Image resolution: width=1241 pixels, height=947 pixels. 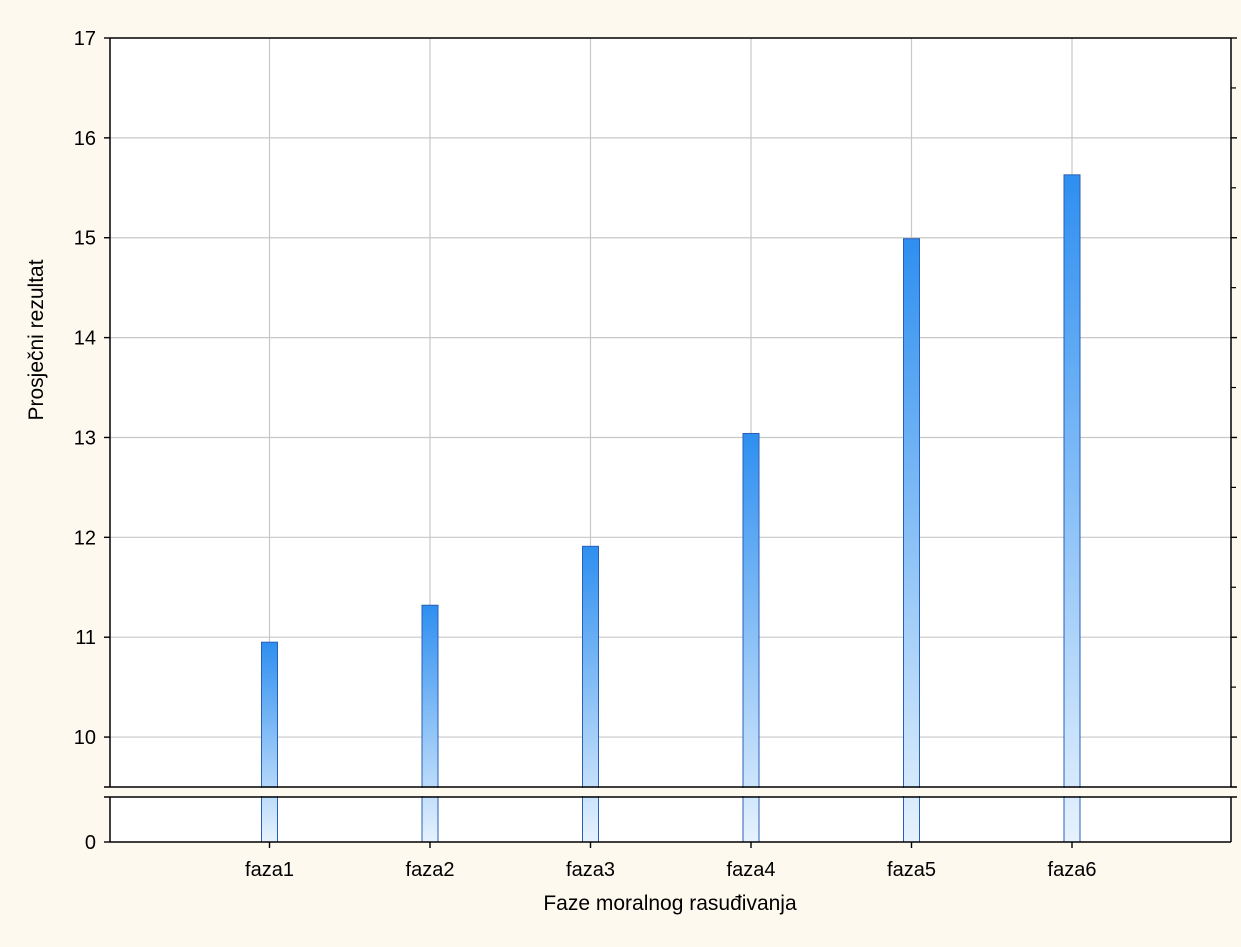 What do you see at coordinates (911, 540) in the screenshot?
I see `bar-faza5` at bounding box center [911, 540].